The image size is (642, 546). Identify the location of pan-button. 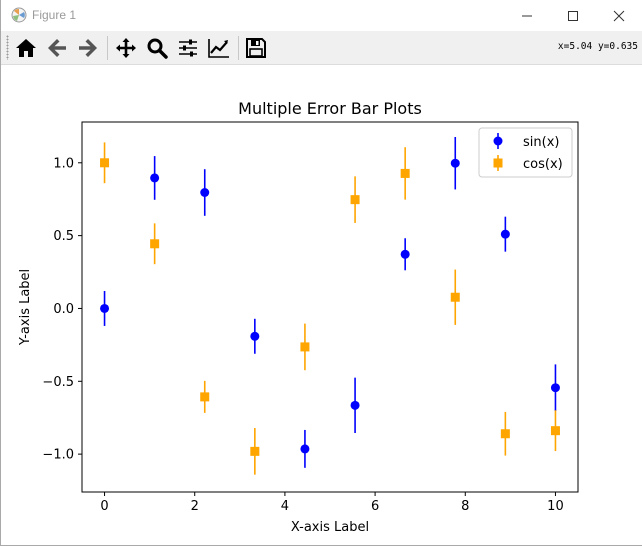
(126, 48).